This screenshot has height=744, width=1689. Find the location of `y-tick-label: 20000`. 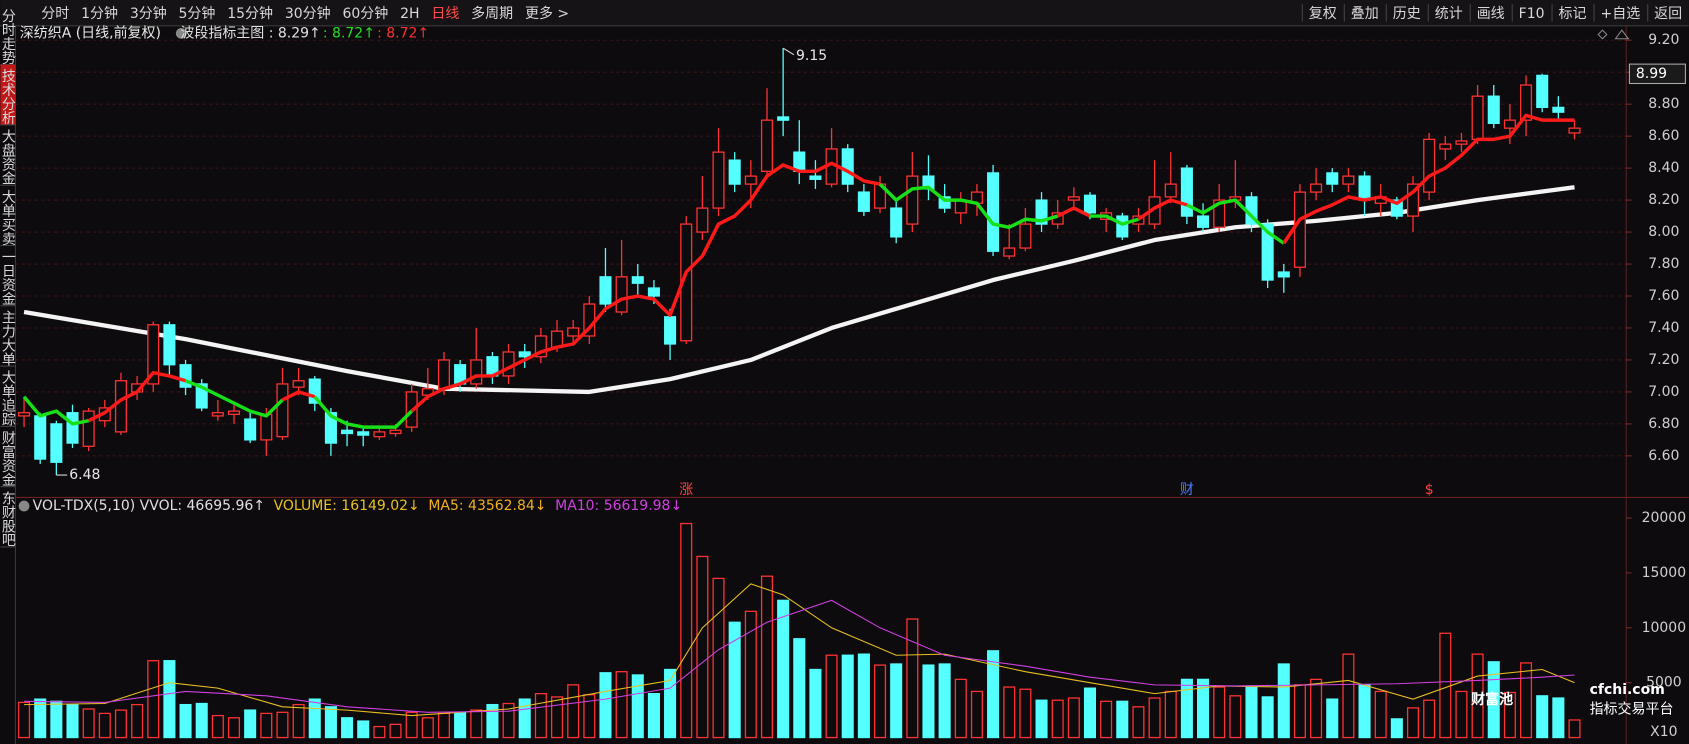

y-tick-label: 20000 is located at coordinates (1664, 518).